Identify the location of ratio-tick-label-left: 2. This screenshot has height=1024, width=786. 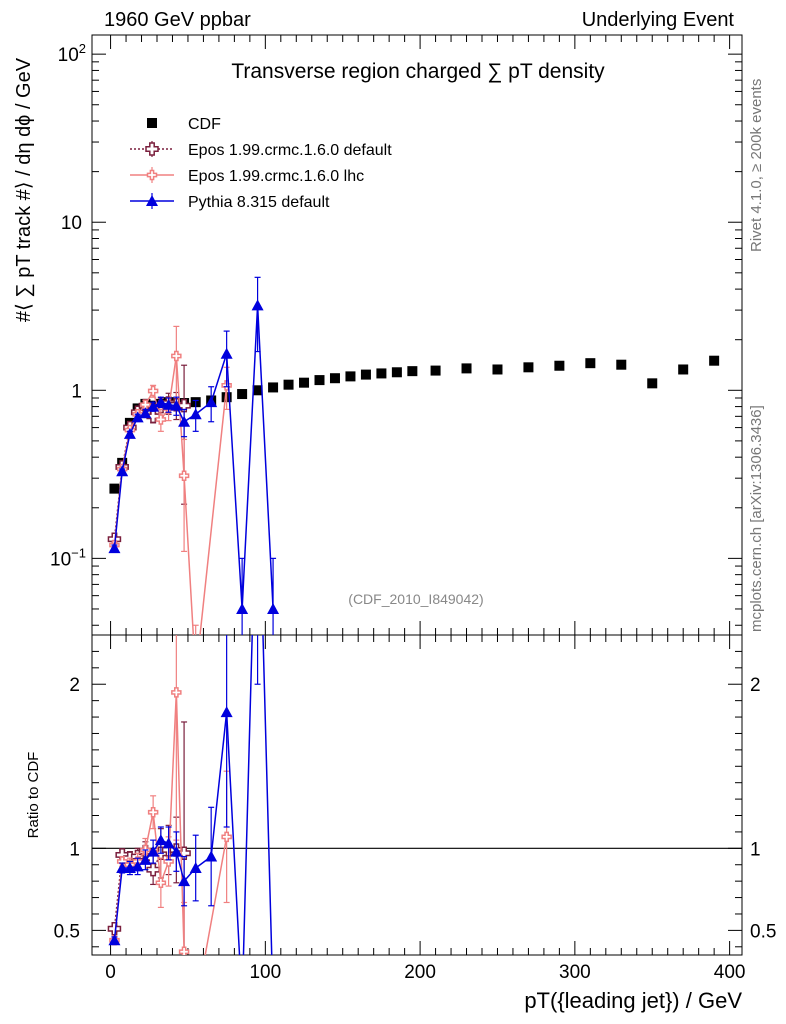
(74, 685).